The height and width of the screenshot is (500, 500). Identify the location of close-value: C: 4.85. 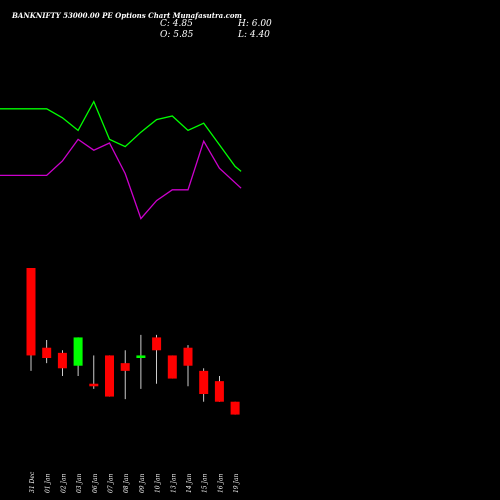
(176, 24).